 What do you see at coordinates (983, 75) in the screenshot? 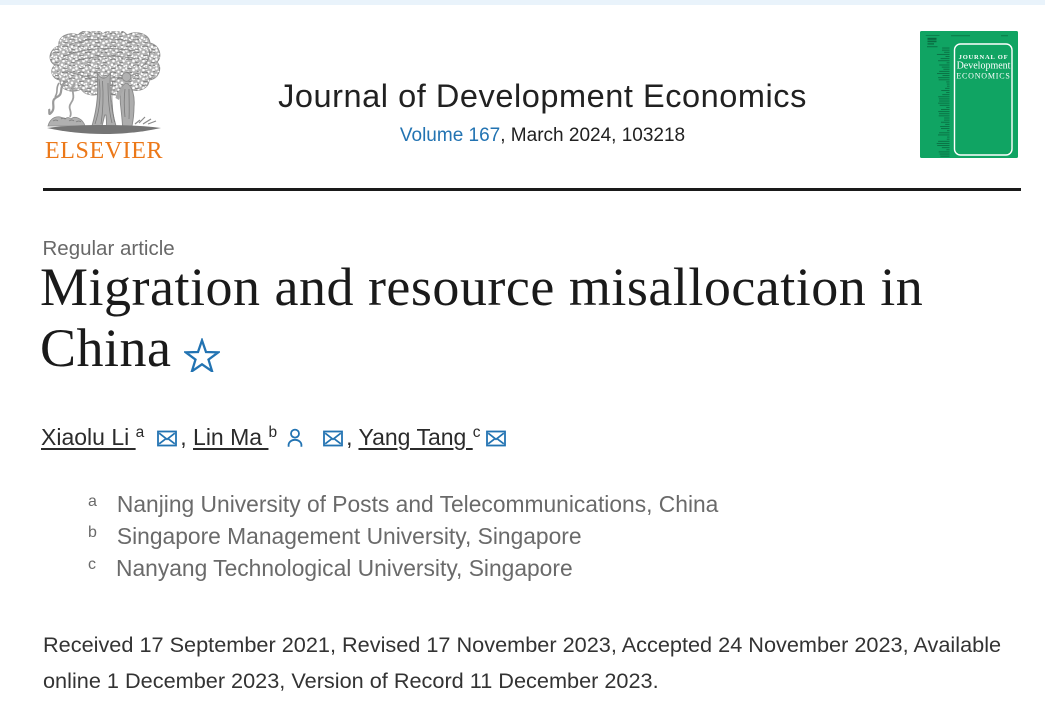
I see `svg-text: ECONOMICS` at bounding box center [983, 75].